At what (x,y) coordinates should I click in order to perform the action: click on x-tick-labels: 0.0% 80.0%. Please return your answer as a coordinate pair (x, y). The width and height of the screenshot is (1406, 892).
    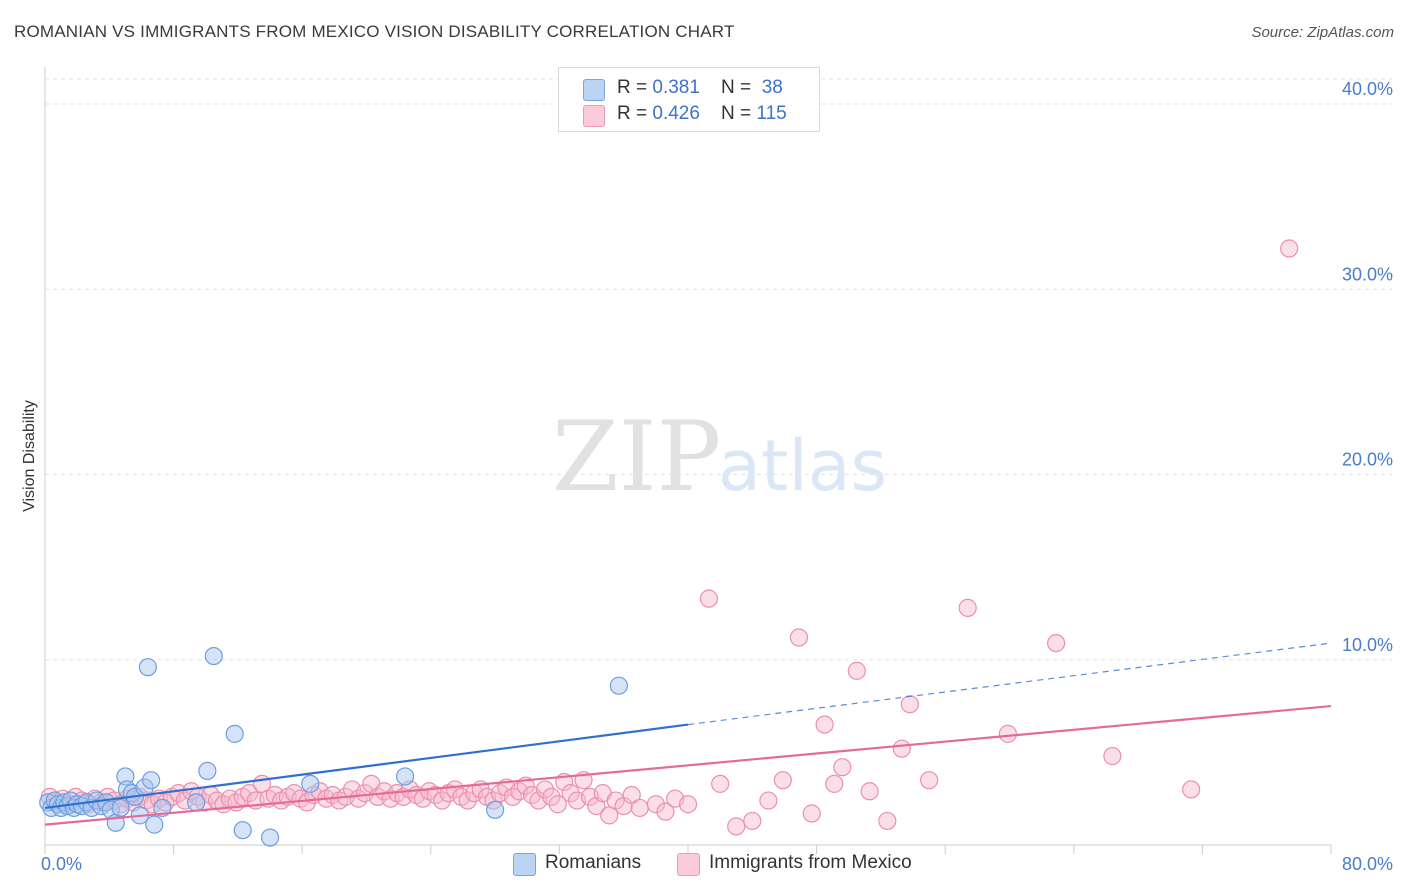
    Looking at the image, I should click on (717, 864).